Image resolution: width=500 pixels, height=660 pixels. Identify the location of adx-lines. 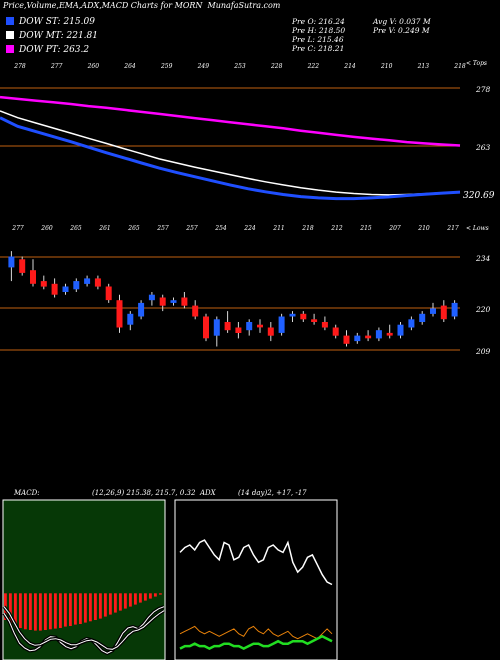
(256, 595).